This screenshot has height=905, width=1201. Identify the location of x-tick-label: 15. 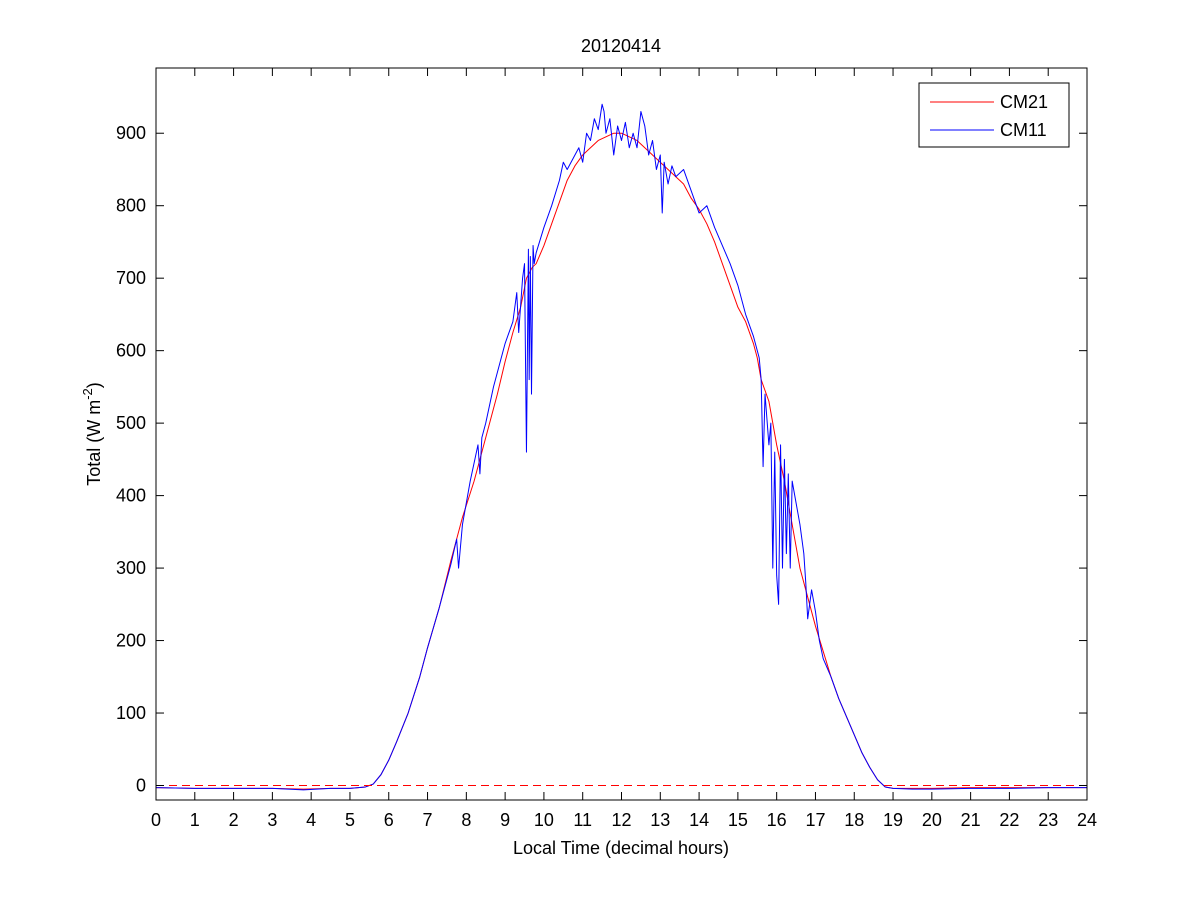
(738, 820).